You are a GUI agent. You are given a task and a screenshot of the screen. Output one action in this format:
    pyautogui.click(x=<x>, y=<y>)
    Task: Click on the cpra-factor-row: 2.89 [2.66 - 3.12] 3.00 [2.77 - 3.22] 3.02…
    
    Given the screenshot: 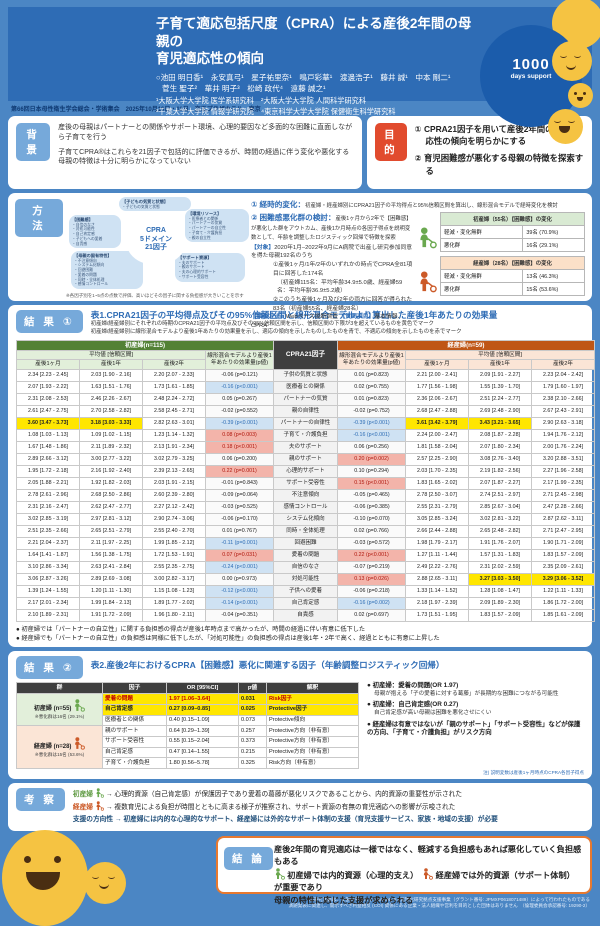 What is the action you would take?
    pyautogui.click(x=306, y=459)
    